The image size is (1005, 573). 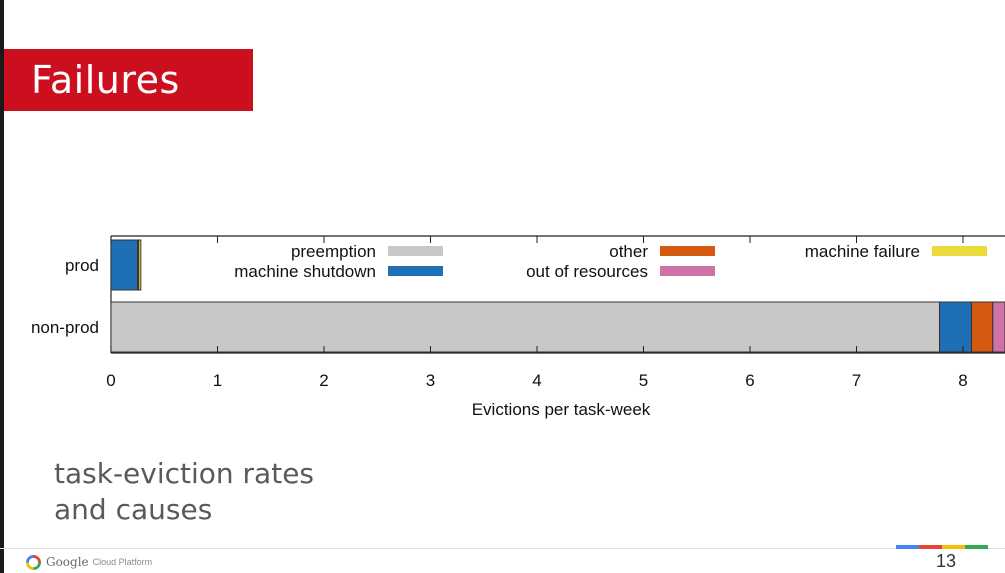 I want to click on x-tick-label: 0, so click(x=110, y=380).